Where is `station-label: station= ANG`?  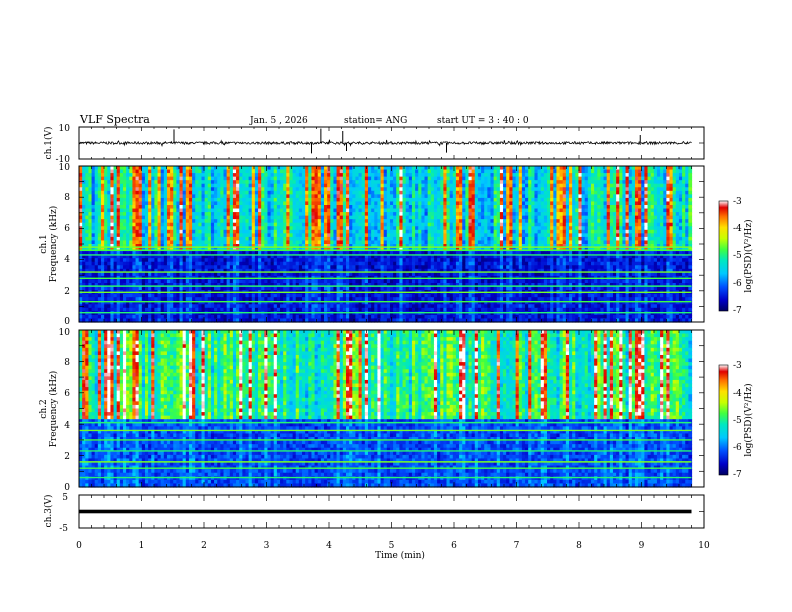 station-label: station= ANG is located at coordinates (375, 121).